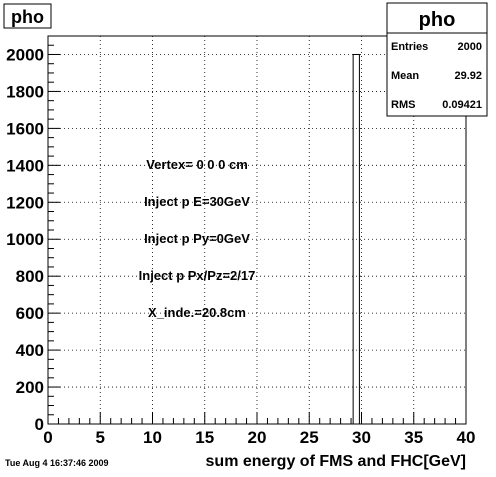  I want to click on annotation-vertex: Vertex= 0 0 0 cm, so click(197, 164).